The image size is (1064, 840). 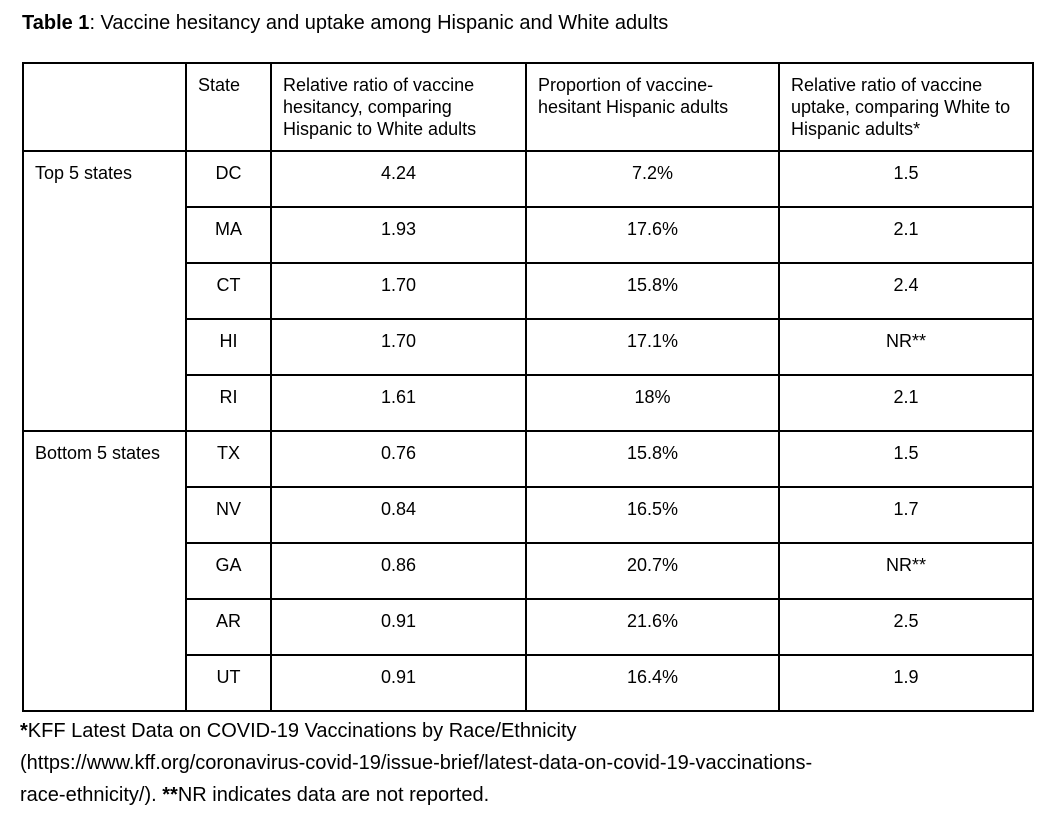 I want to click on state-cell: AR, so click(x=228, y=627).